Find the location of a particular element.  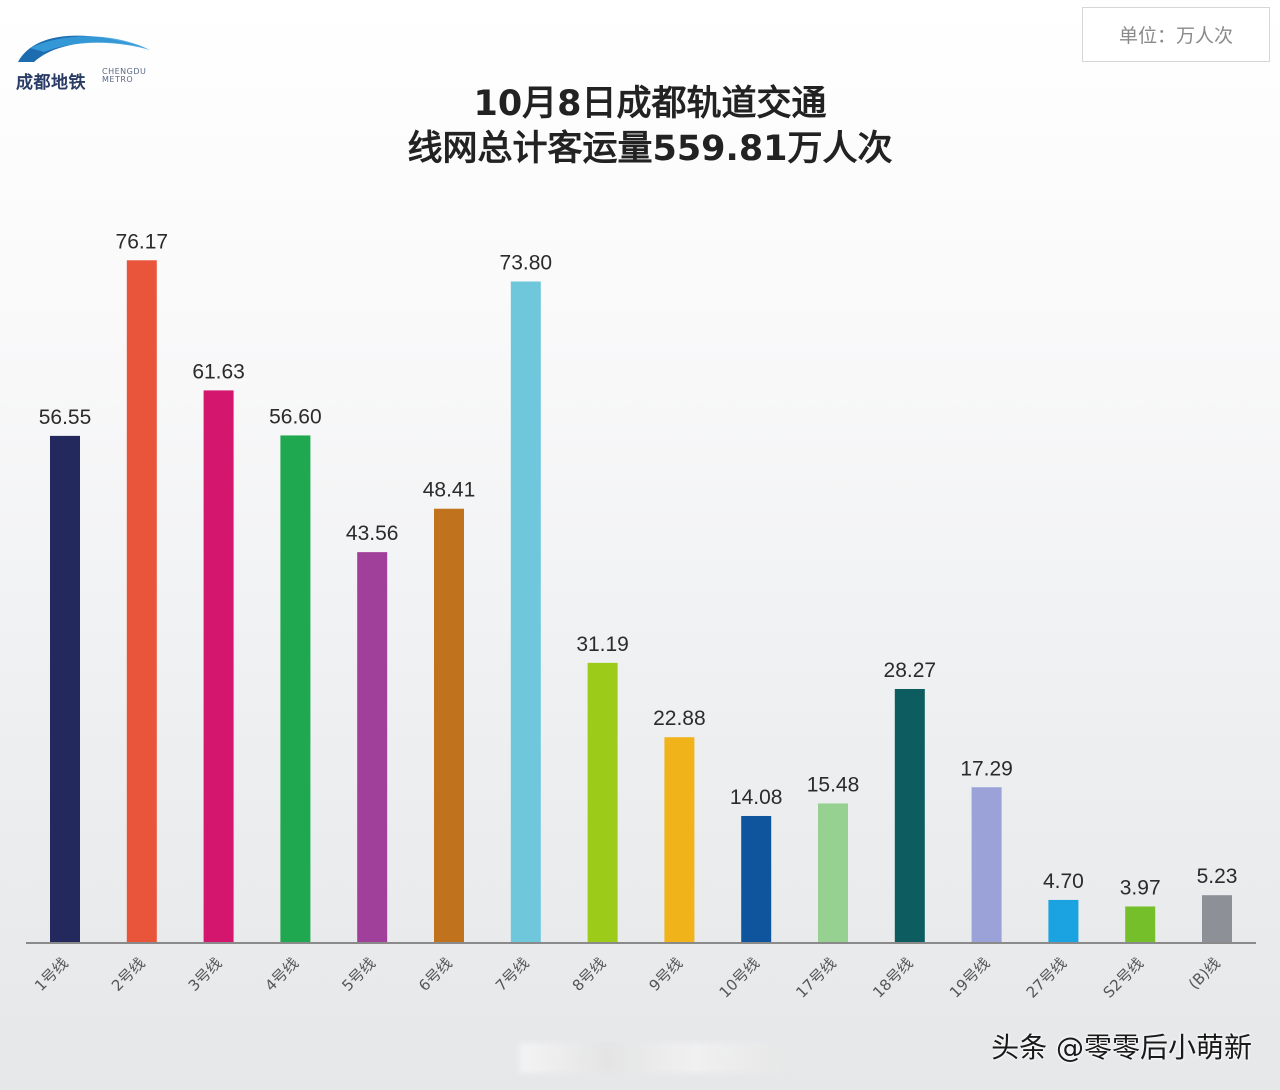

value-label-9: 22.88 is located at coordinates (679, 718).